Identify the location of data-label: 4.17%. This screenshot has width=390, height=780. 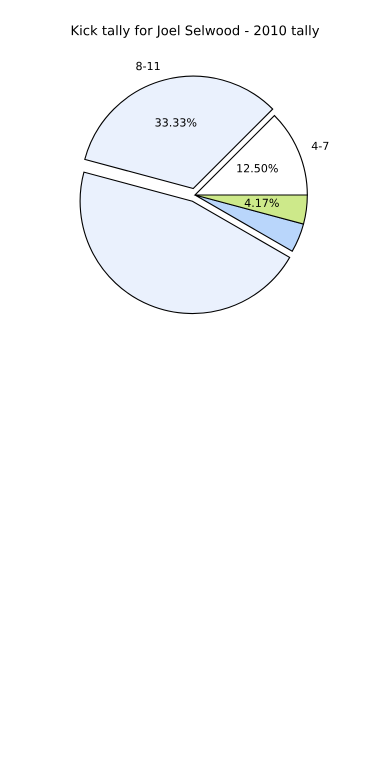
(261, 203).